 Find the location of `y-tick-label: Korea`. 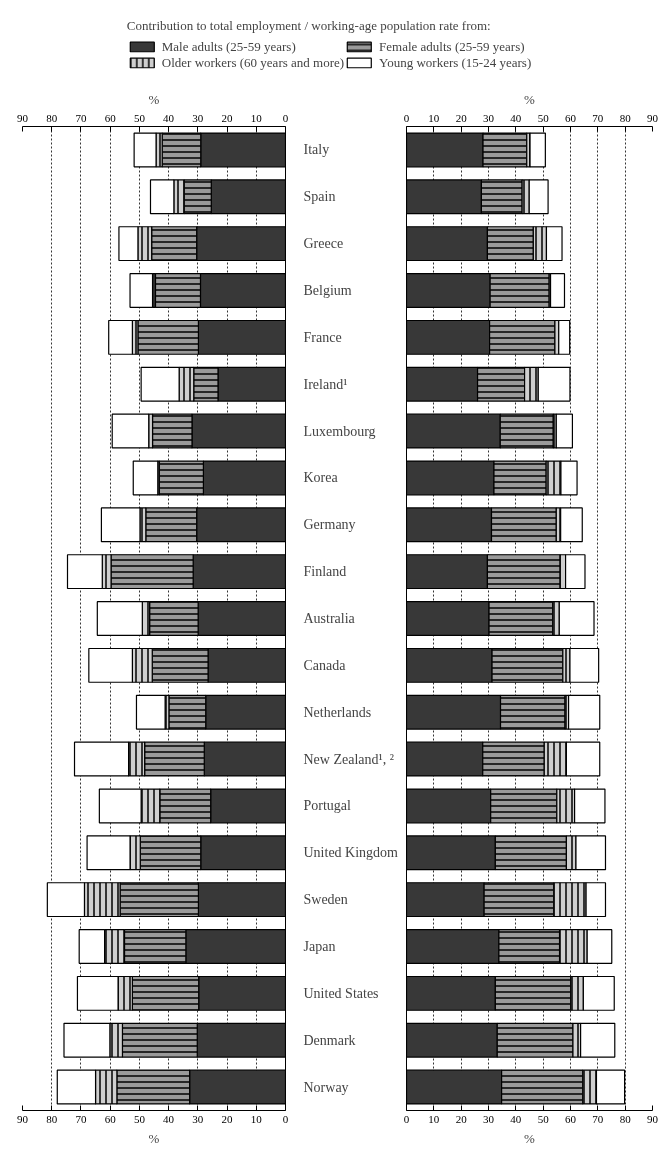

y-tick-label: Korea is located at coordinates (321, 478).